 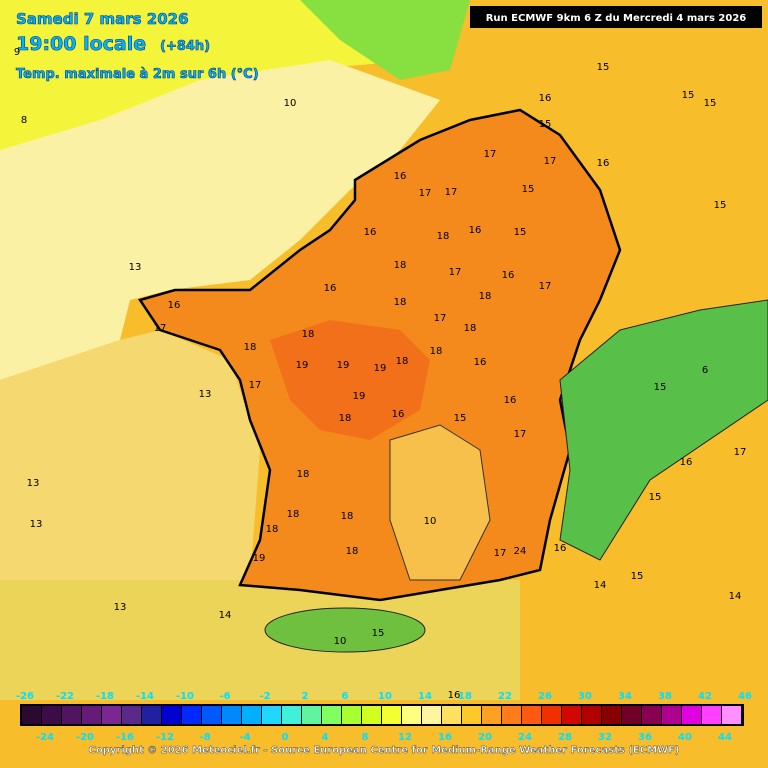 I want to click on colorbar-tick-label: 28, so click(x=565, y=737).